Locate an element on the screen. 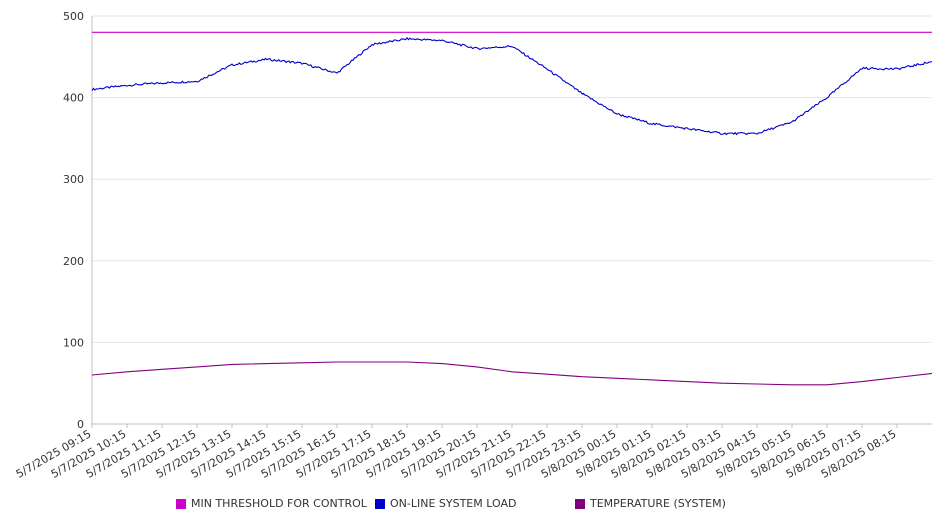  y-tick-label: 500 is located at coordinates (73, 16).